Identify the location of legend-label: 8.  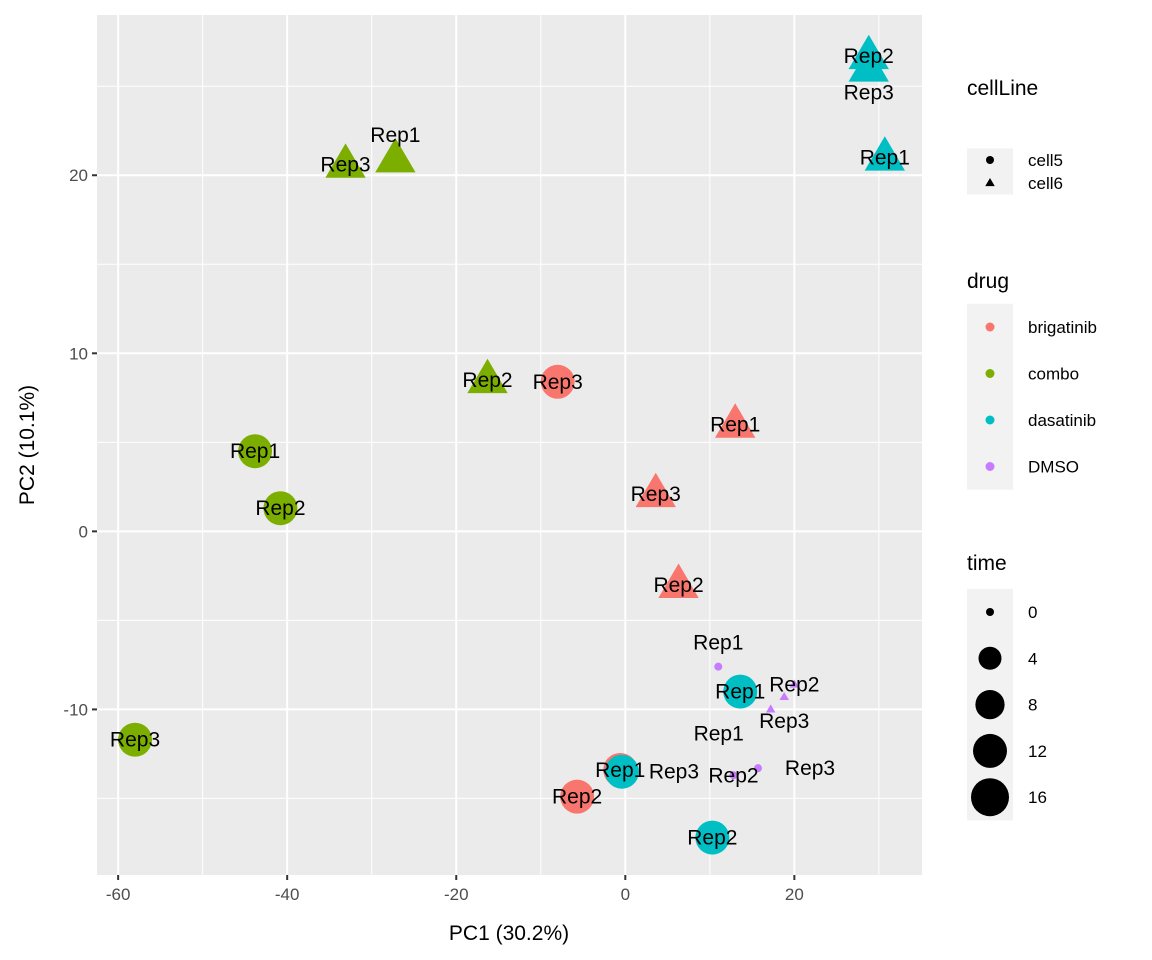
(1032, 705).